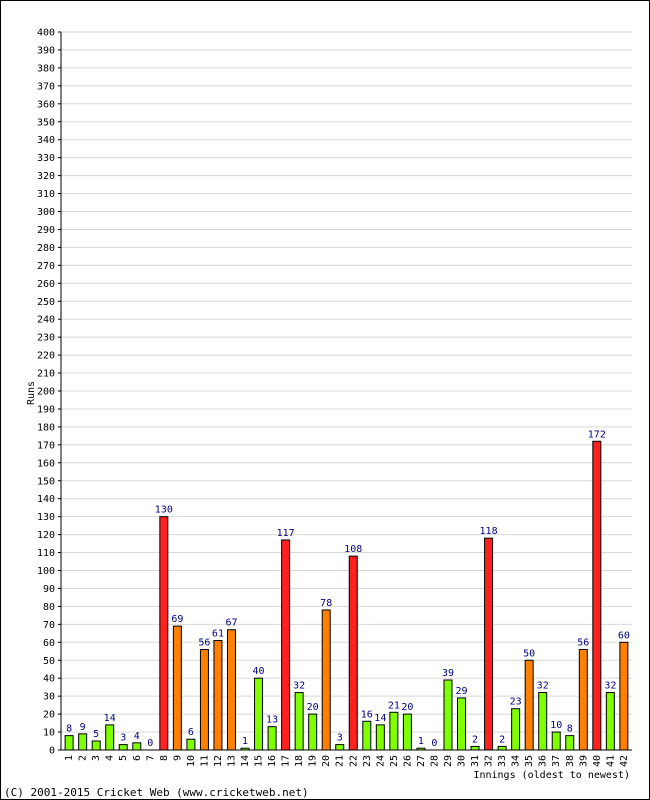 This screenshot has height=800, width=650. What do you see at coordinates (624, 761) in the screenshot?
I see `x-tick-label: 42` at bounding box center [624, 761].